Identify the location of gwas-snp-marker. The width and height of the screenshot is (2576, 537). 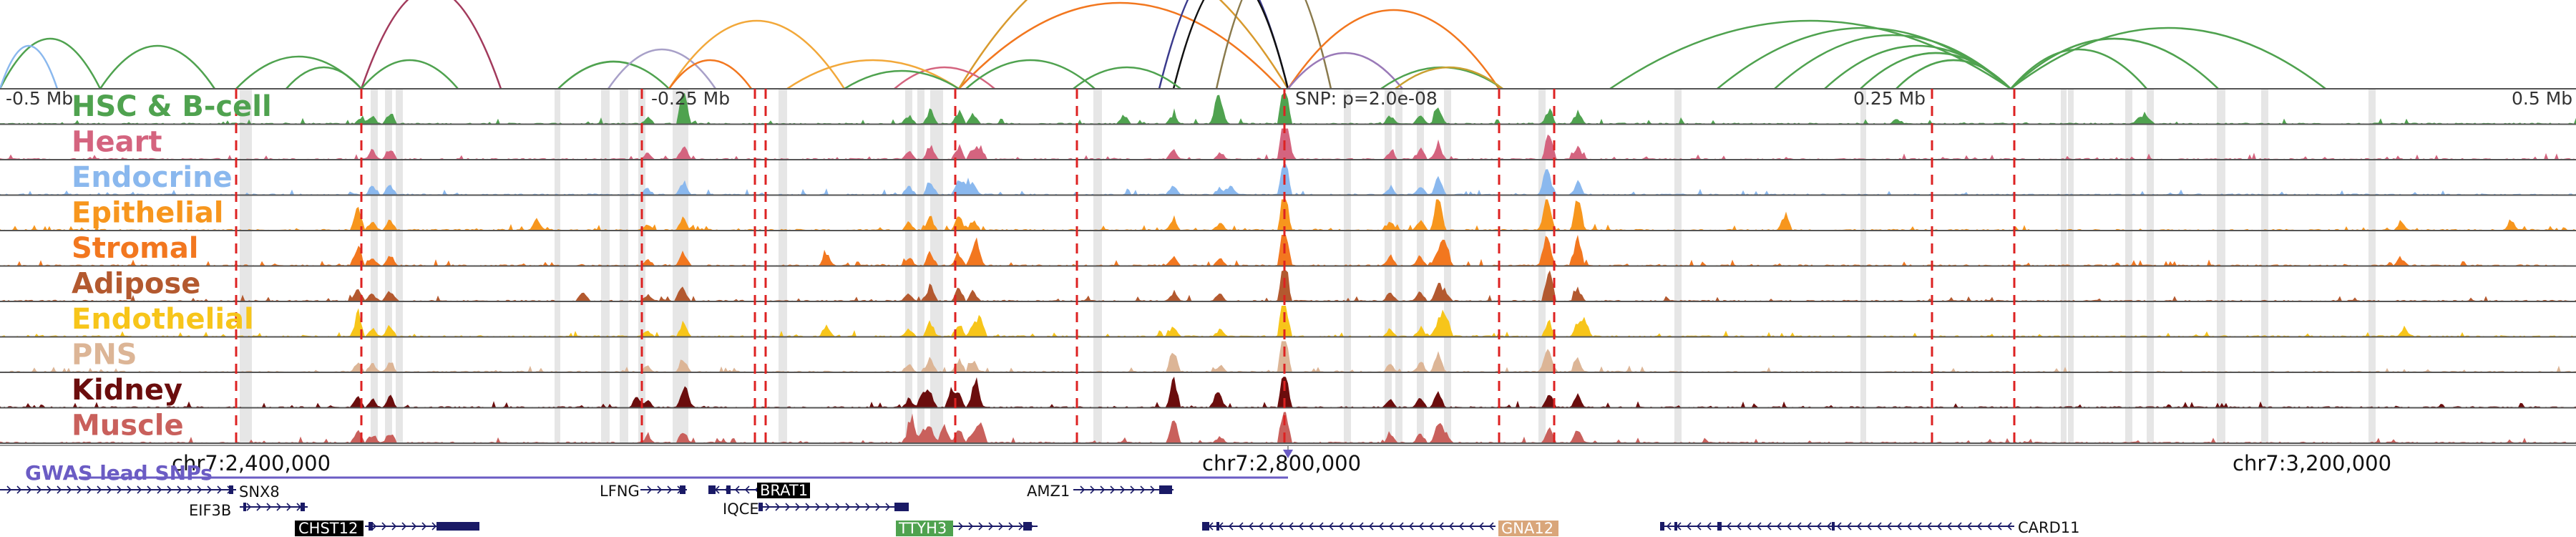
(1288, 454).